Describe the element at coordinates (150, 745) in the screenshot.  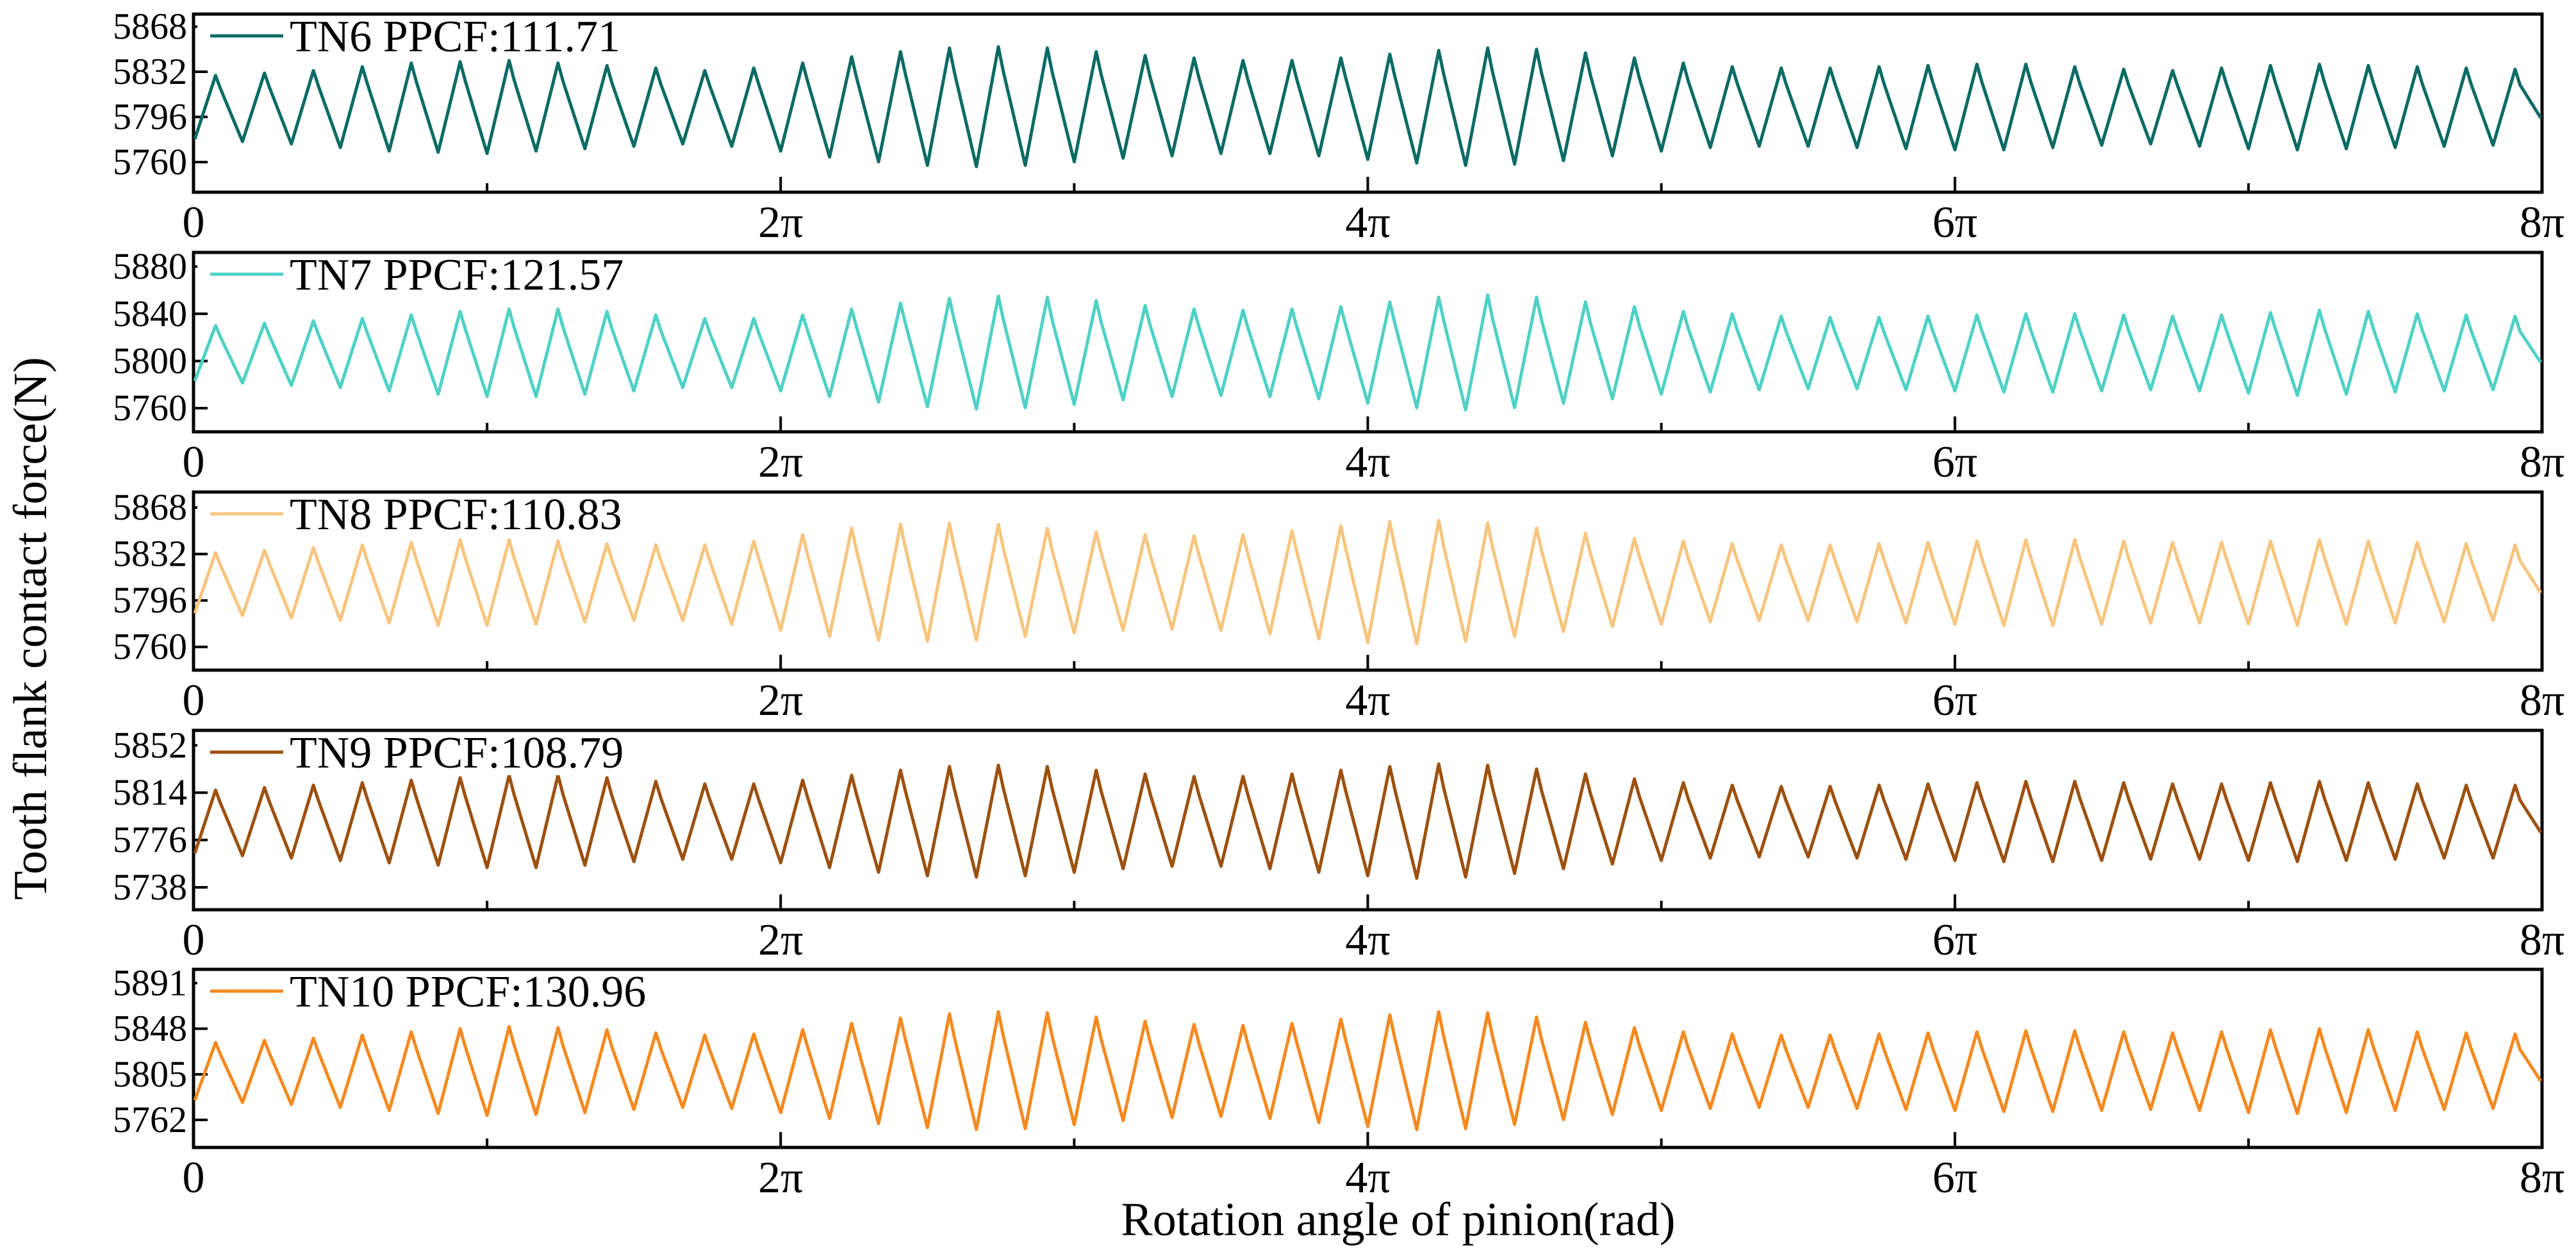
I see `y-tick-label: 5852` at that location.